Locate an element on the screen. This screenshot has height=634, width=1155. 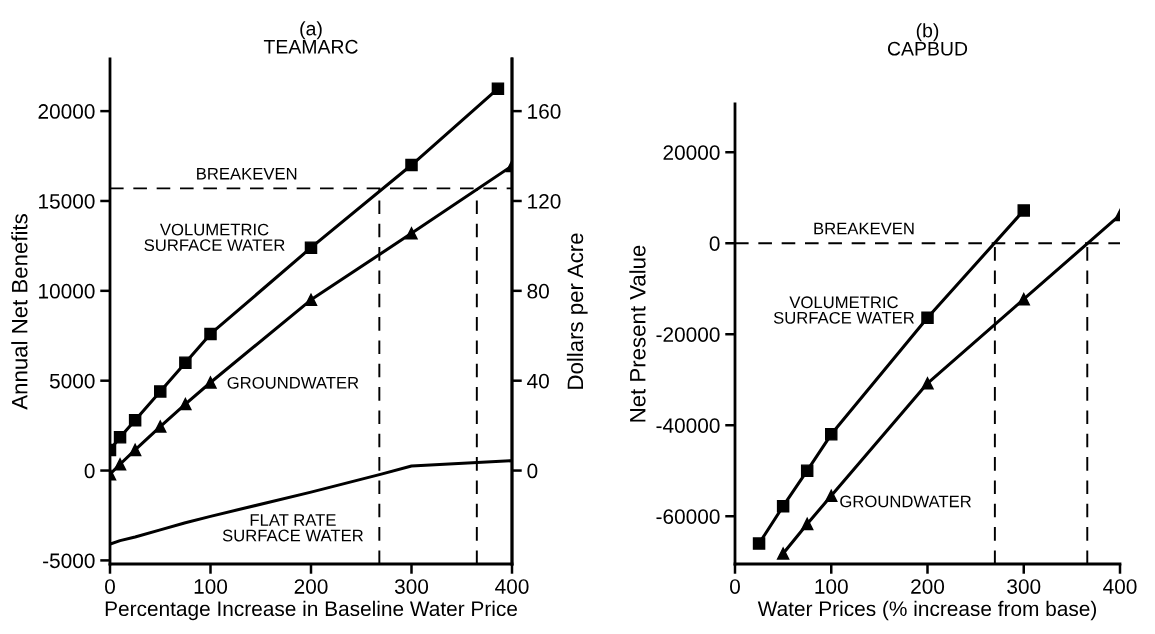
y-tick-label: 10000 is located at coordinates (67, 291).